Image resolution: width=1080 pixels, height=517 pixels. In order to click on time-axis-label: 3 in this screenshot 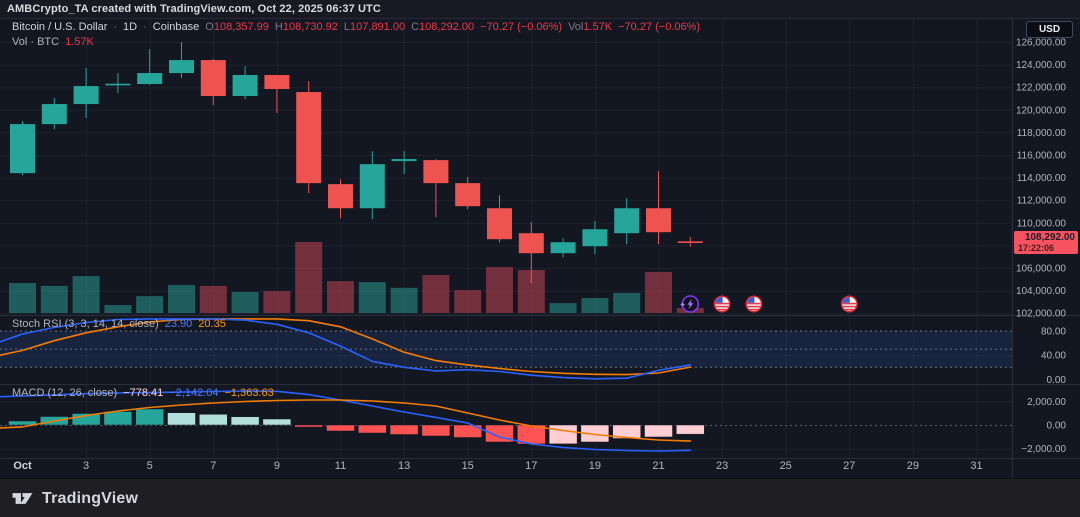, I will do `click(86, 466)`.